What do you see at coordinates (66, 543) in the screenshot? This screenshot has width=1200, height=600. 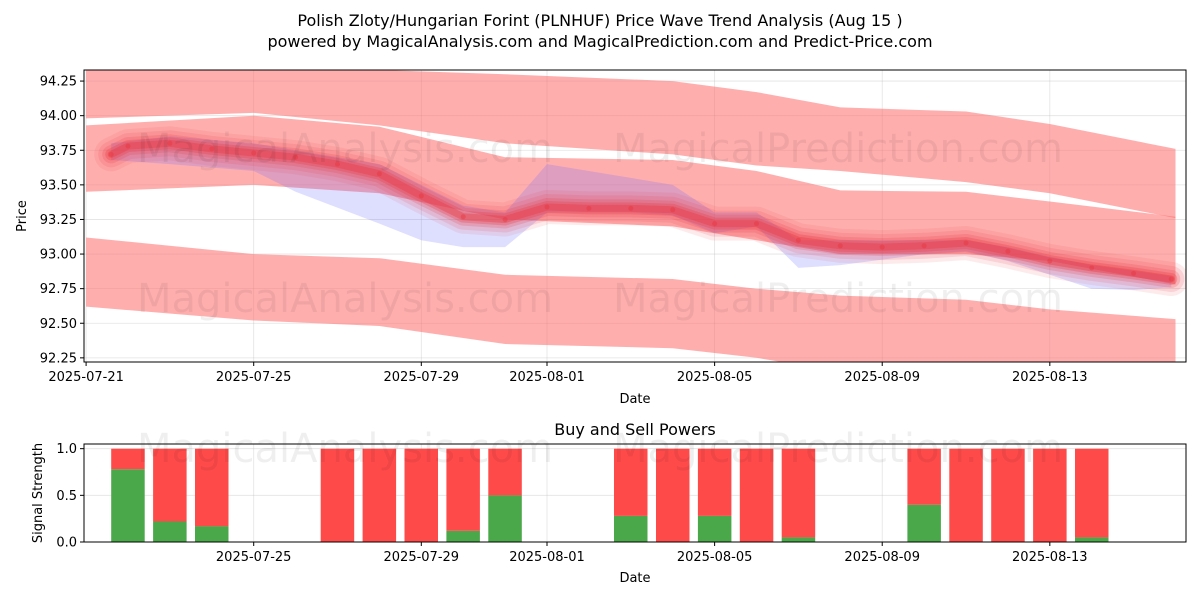 I see `power-y-tick-label-0: 0.0` at bounding box center [66, 543].